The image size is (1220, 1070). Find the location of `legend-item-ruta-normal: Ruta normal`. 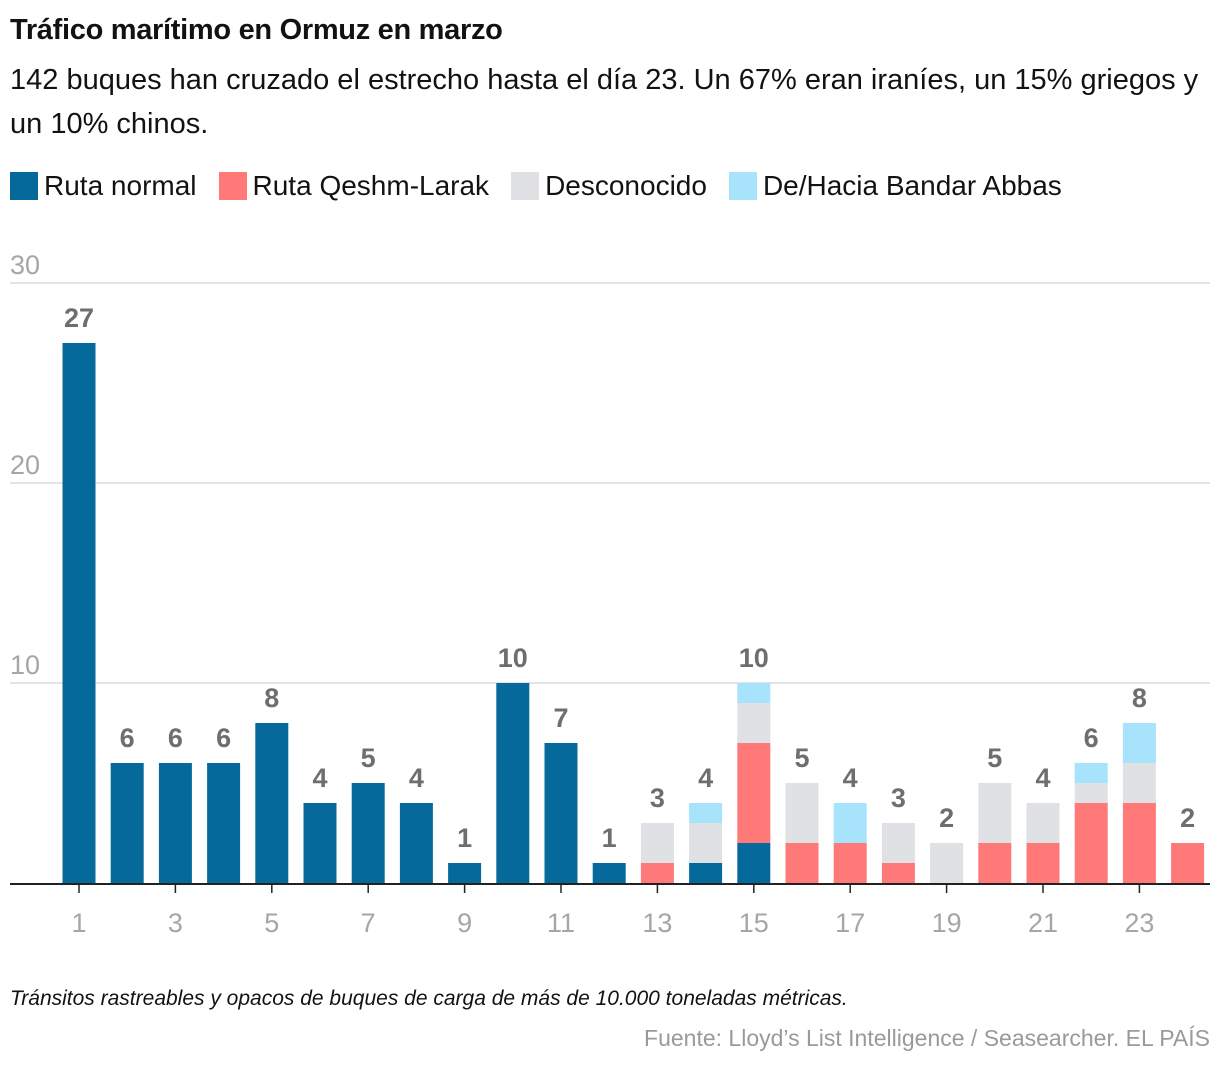

legend-item-ruta-normal: Ruta normal is located at coordinates (103, 186).